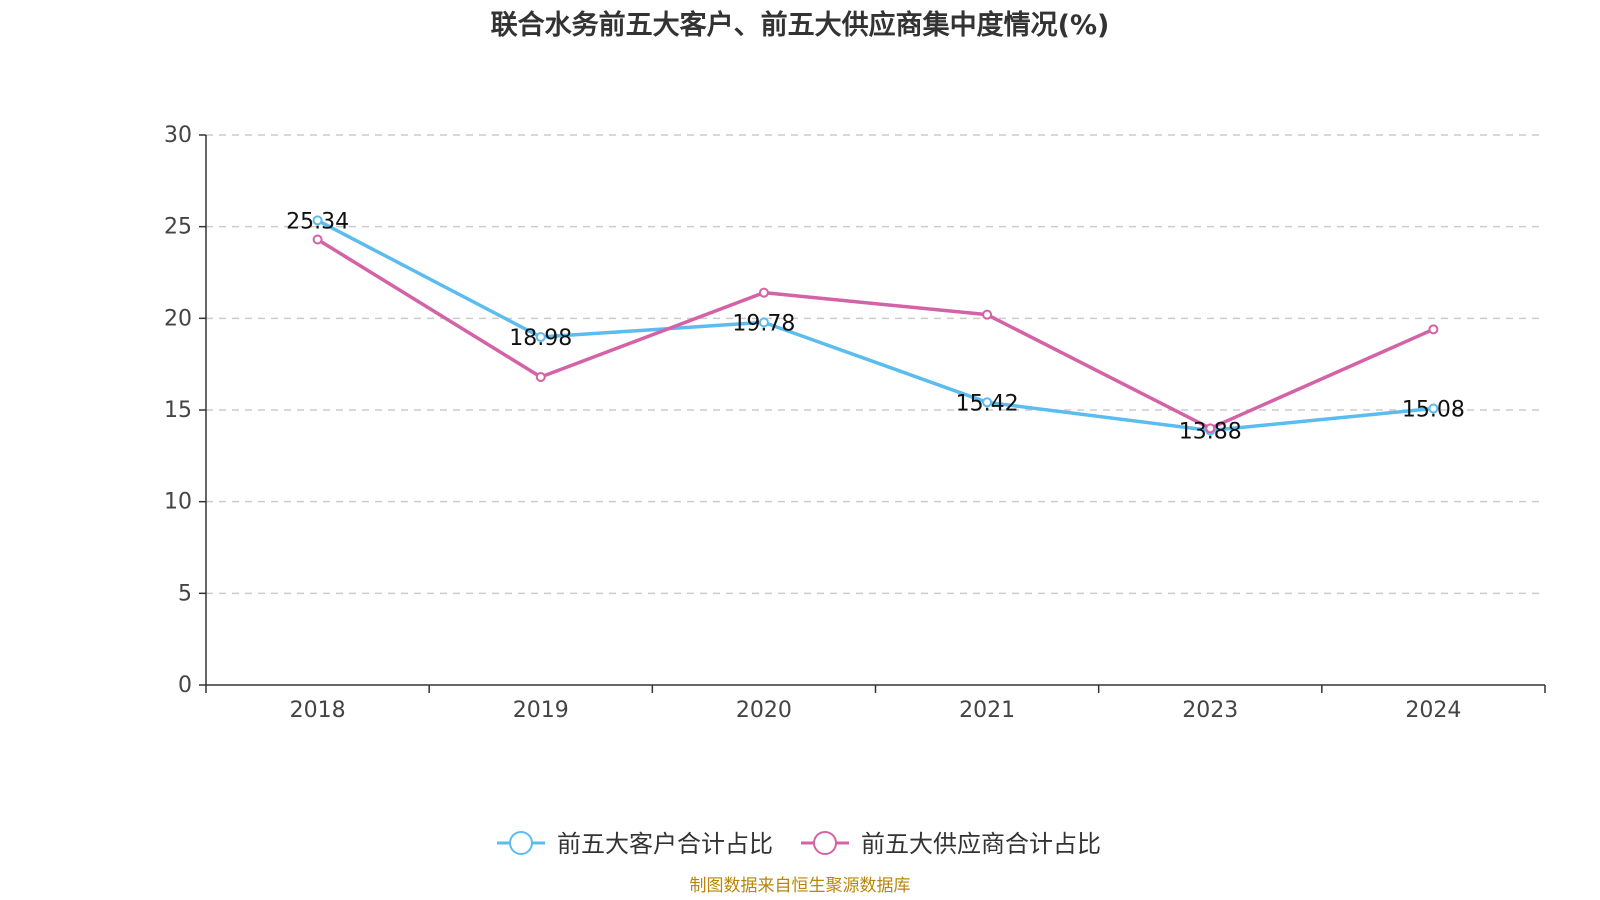 The width and height of the screenshot is (1600, 900). I want to click on x-tick-label: 2020, so click(764, 710).